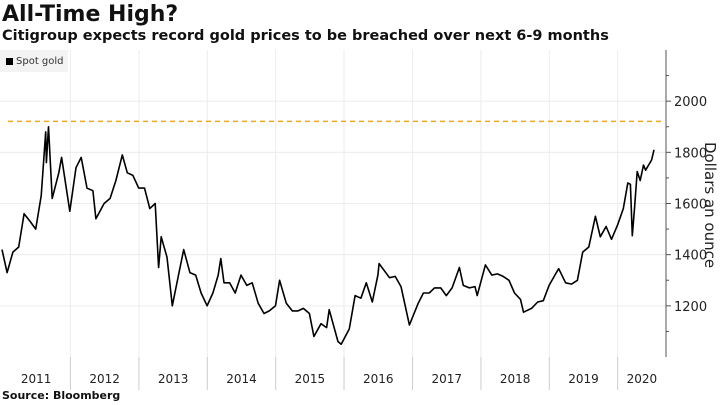 Image resolution: width=720 pixels, height=405 pixels. I want to click on y-tick-label: 1800, so click(690, 153).